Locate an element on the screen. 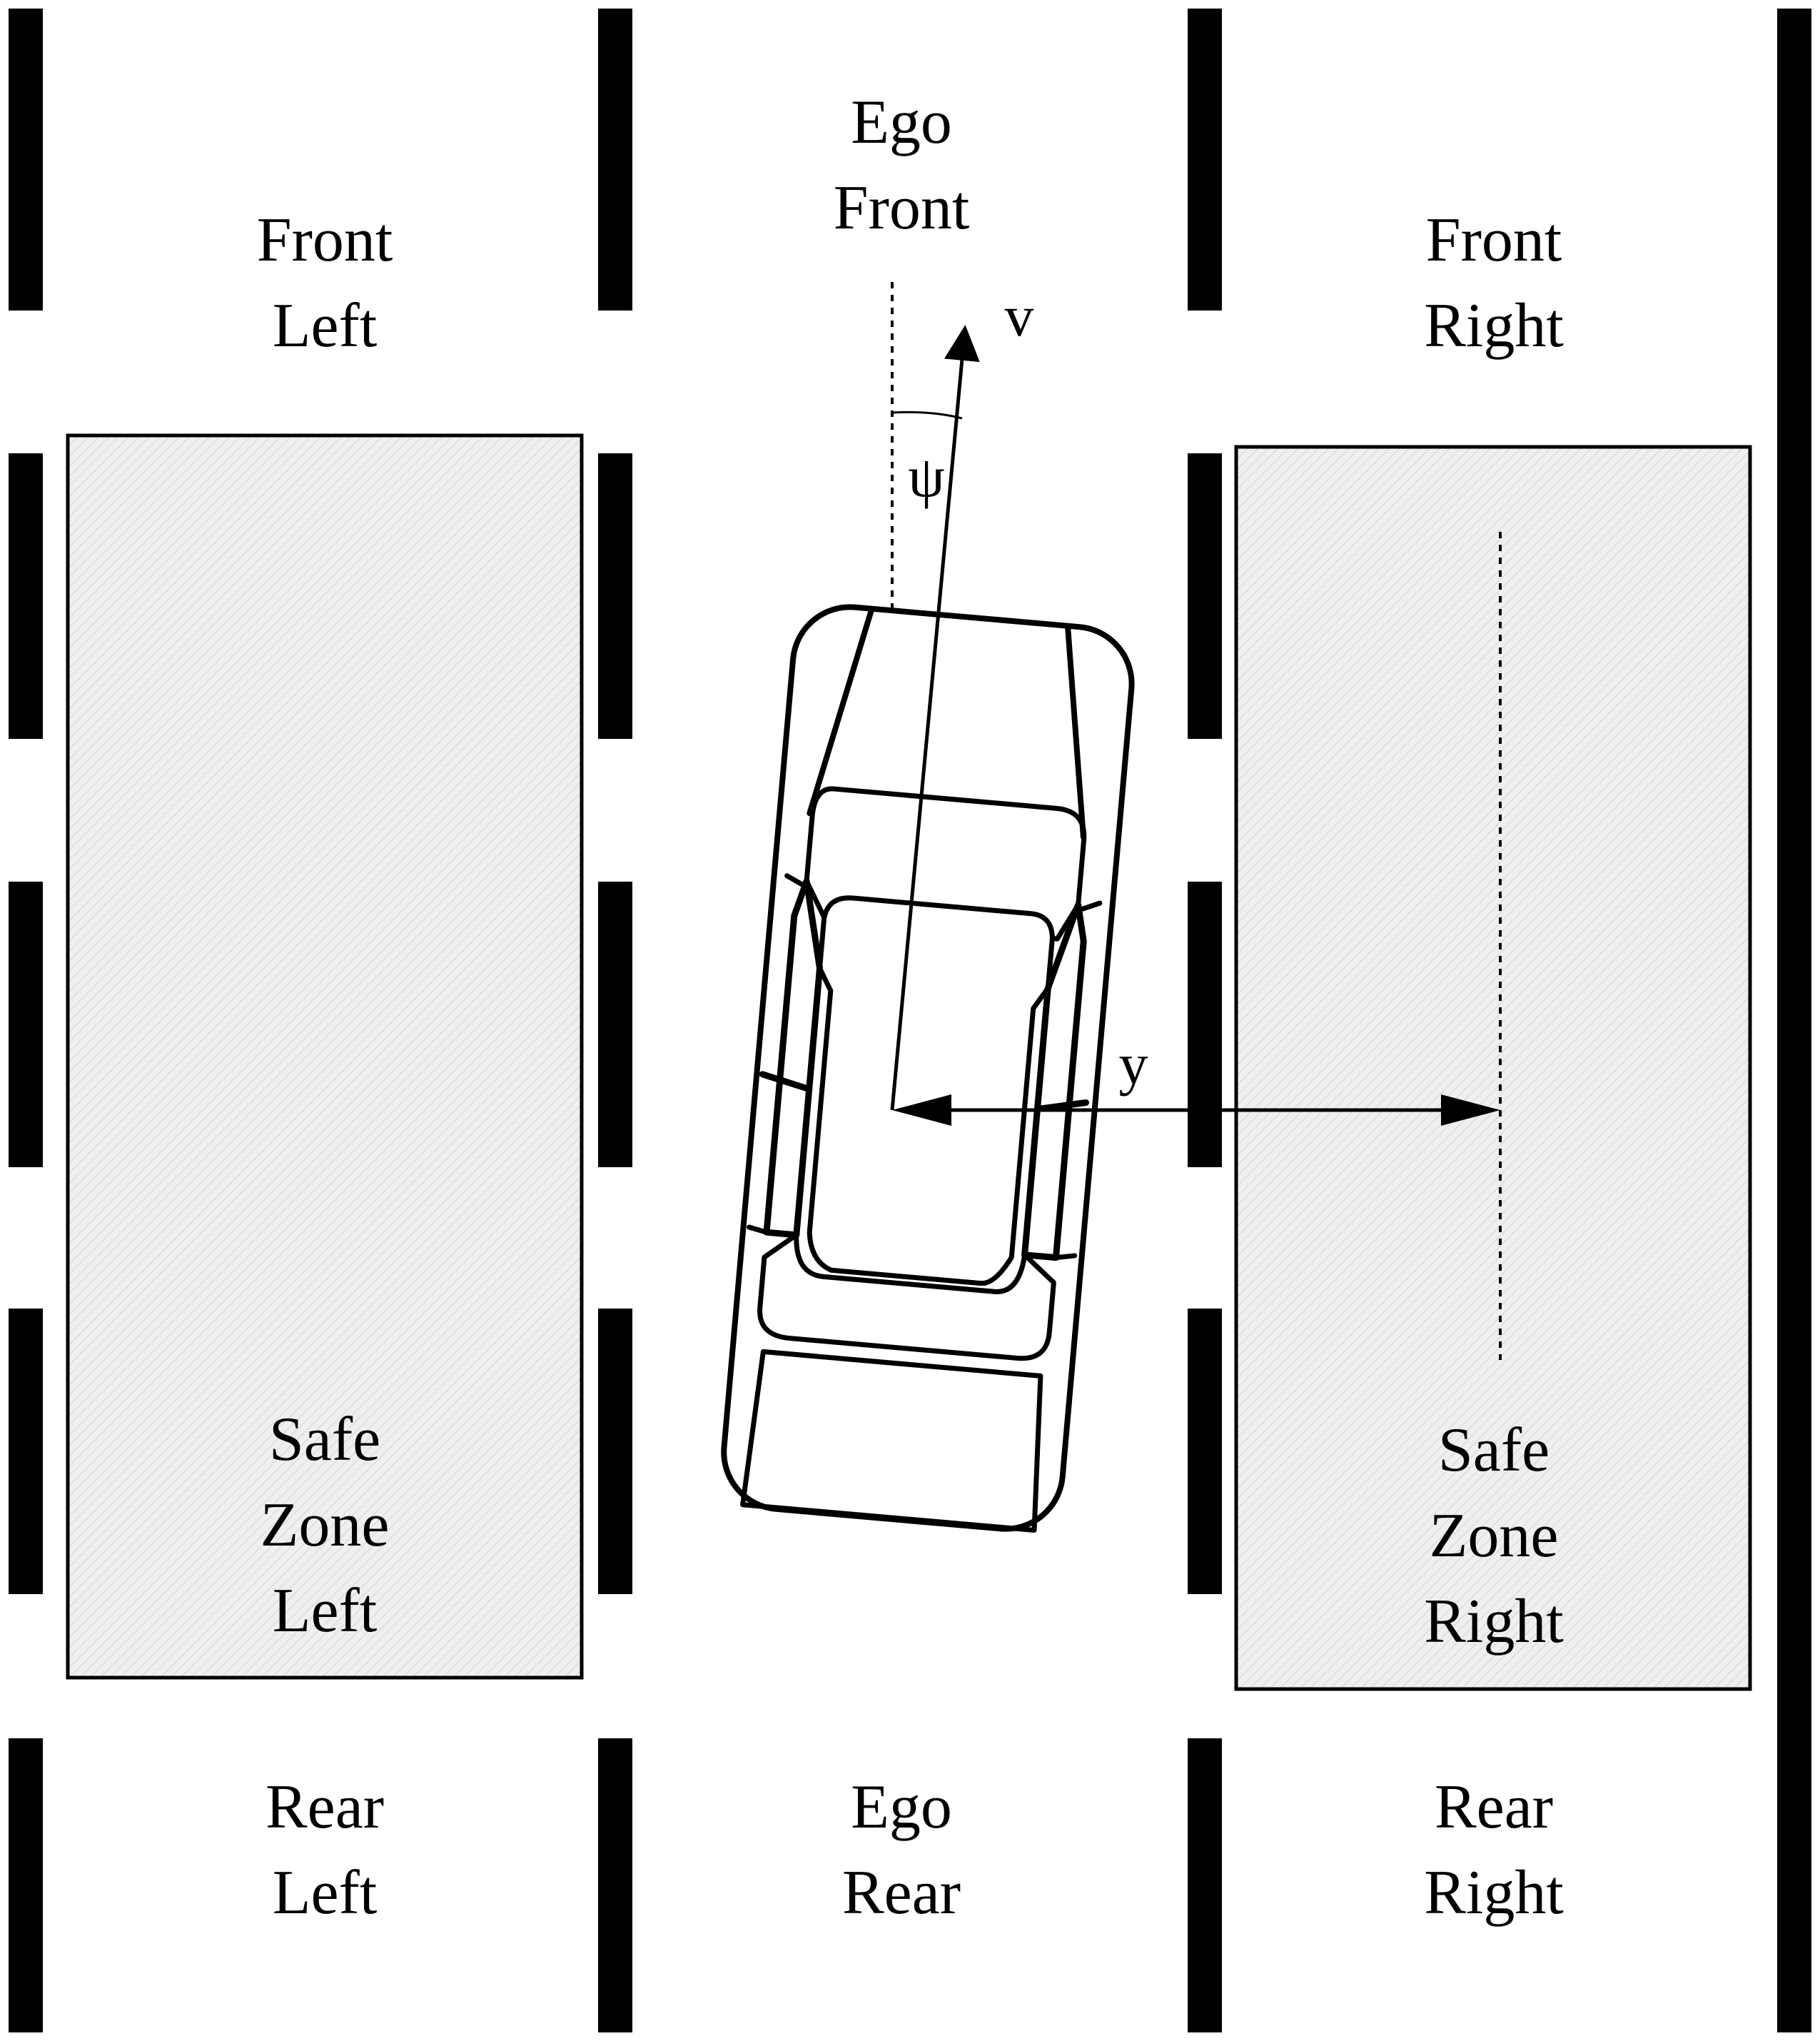 The image size is (1820, 2041). rear-right-line2: Right is located at coordinates (1494, 1893).